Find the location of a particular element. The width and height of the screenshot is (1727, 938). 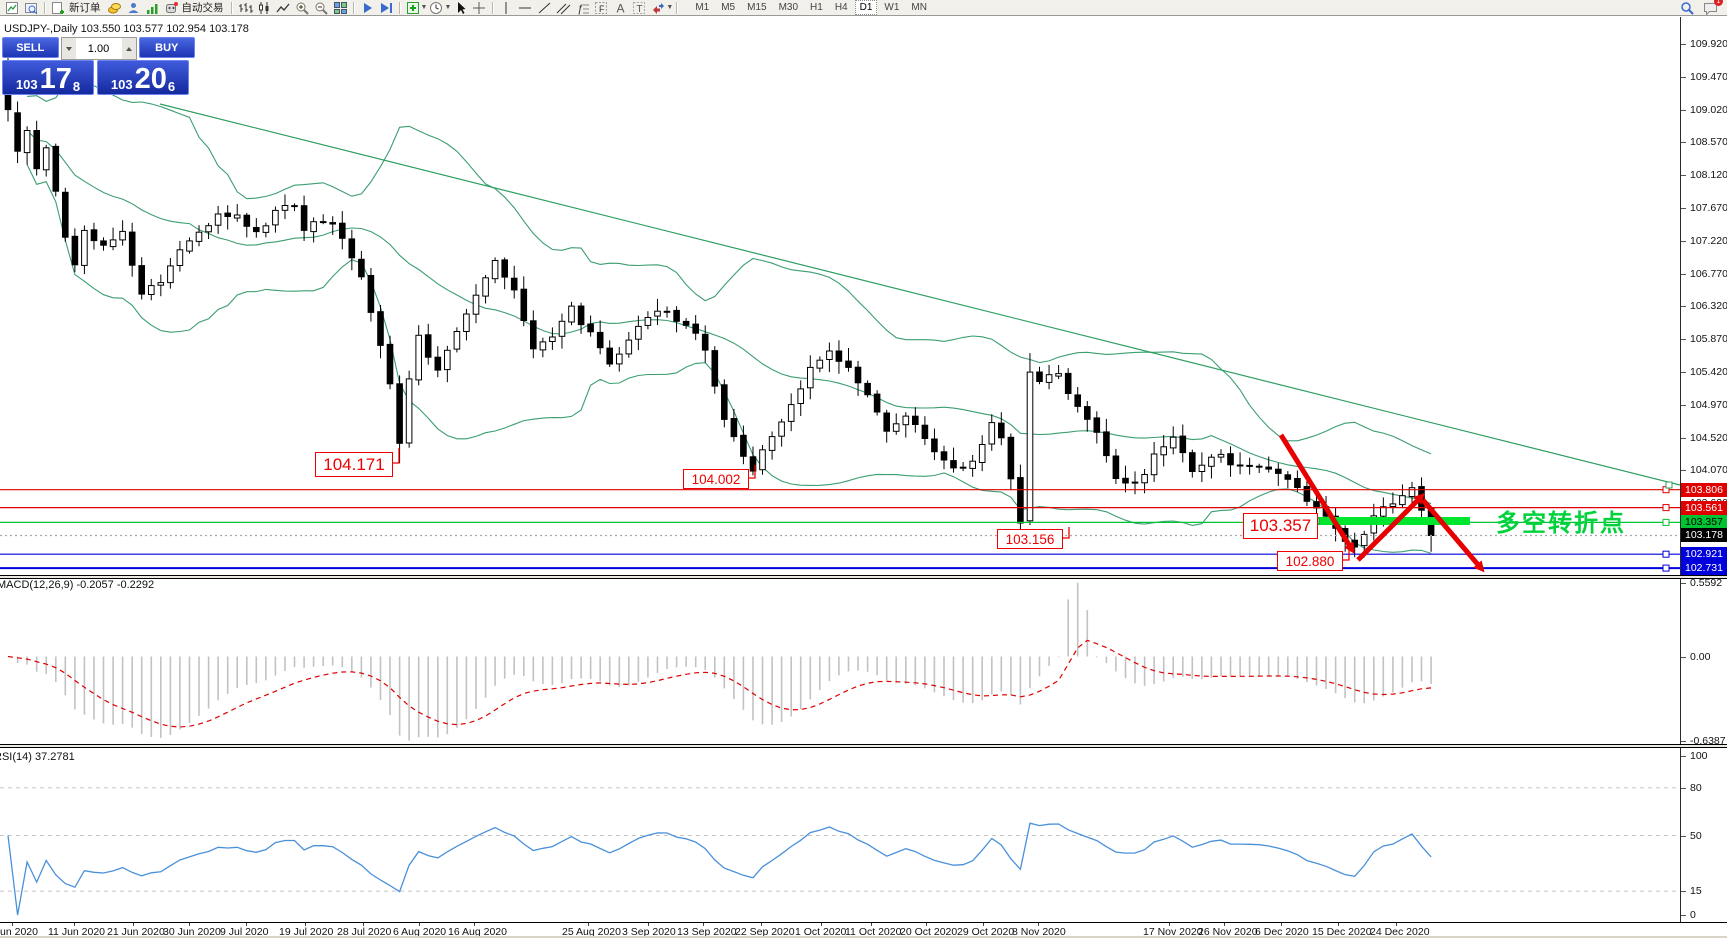

time-axis-label: 8 Nov 2020 is located at coordinates (1039, 932).